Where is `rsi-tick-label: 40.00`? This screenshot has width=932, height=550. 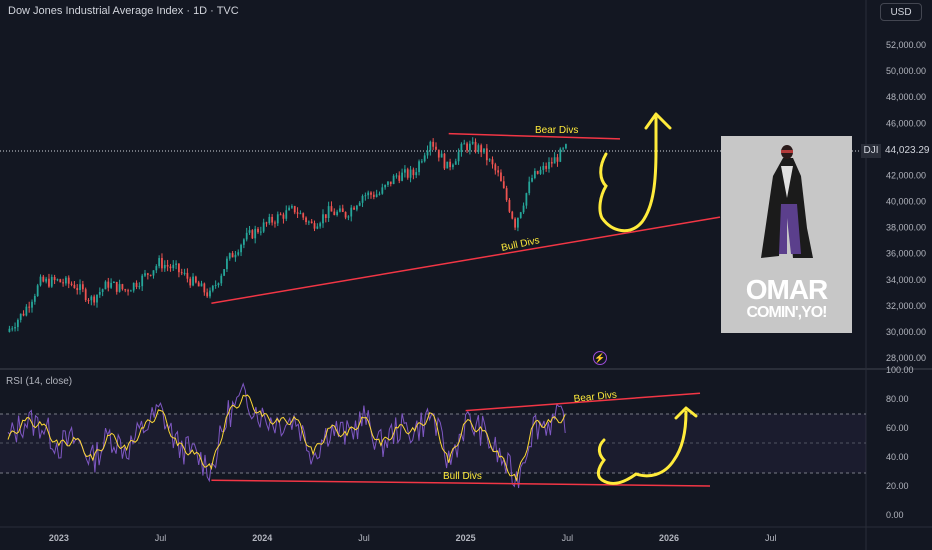
rsi-tick-label: 40.00 is located at coordinates (897, 457).